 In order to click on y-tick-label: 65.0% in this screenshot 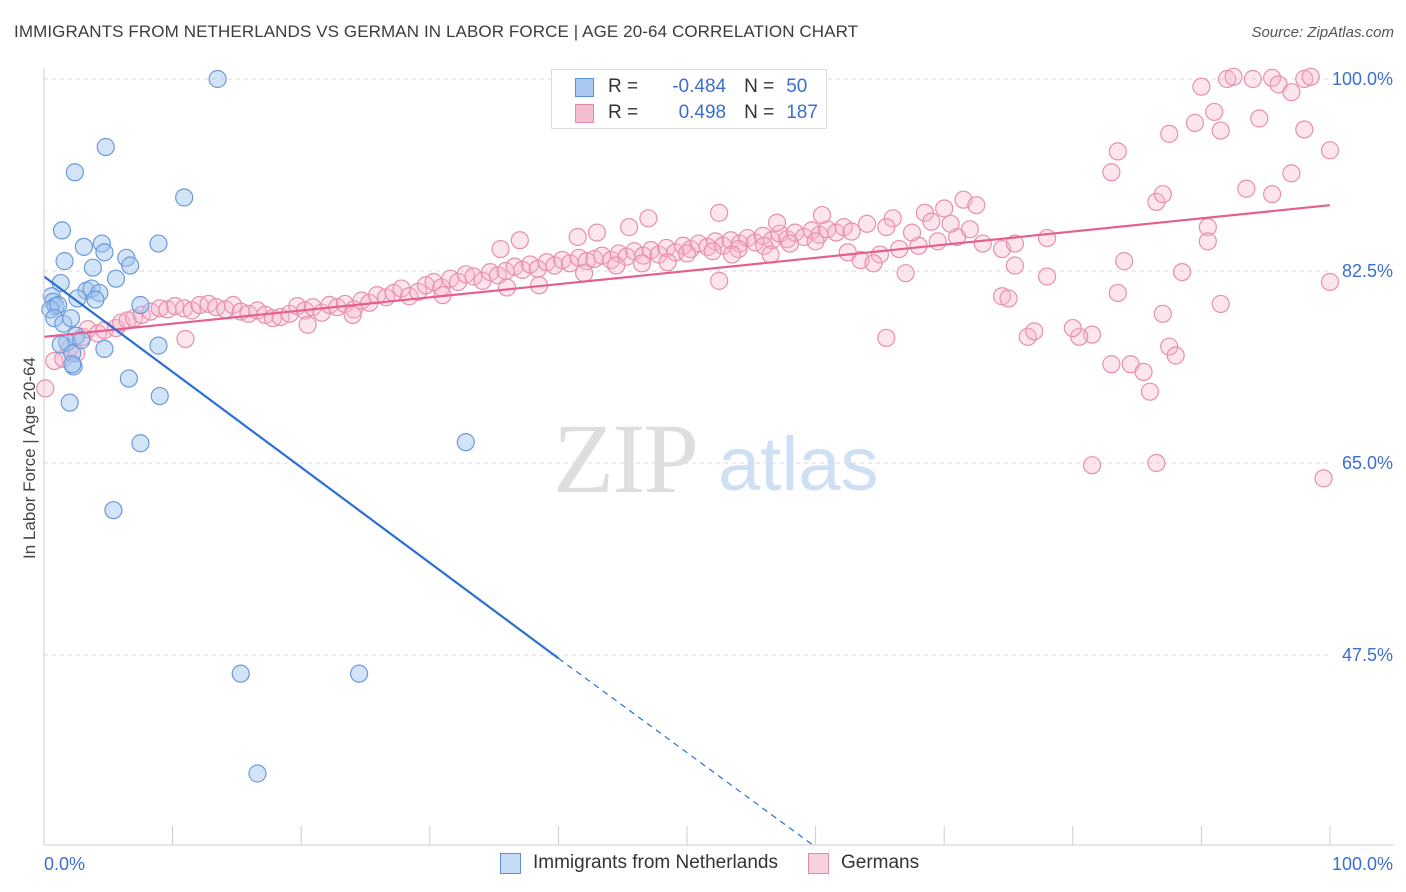, I will do `click(1367, 463)`.